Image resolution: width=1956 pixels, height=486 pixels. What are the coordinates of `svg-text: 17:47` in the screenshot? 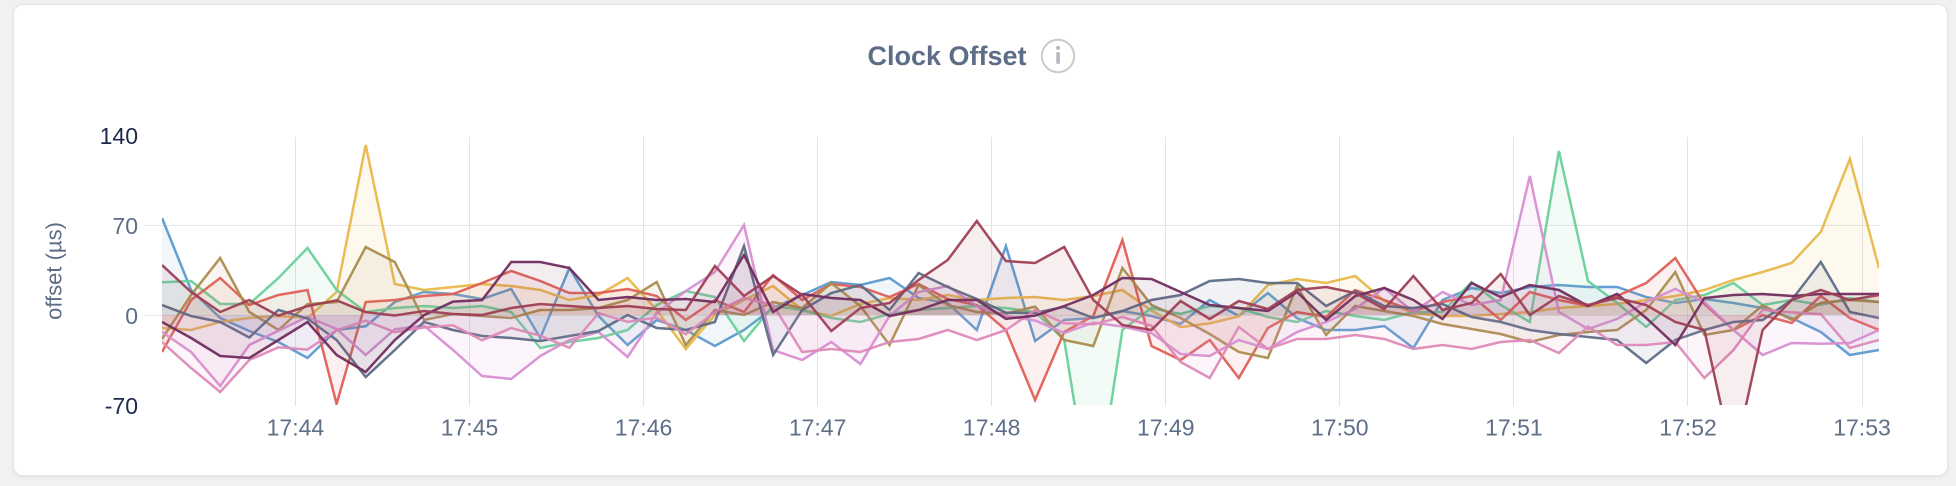 It's located at (818, 428).